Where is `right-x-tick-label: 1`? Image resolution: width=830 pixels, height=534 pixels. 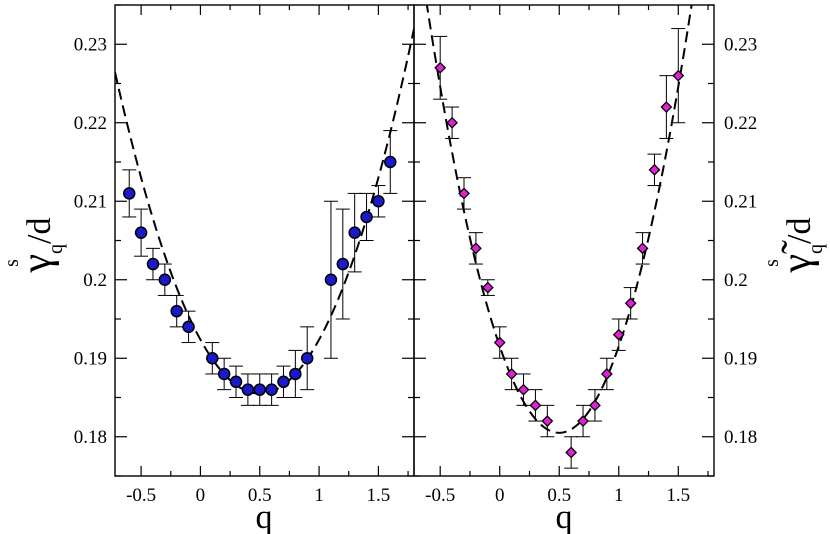
right-x-tick-label: 1 is located at coordinates (619, 495).